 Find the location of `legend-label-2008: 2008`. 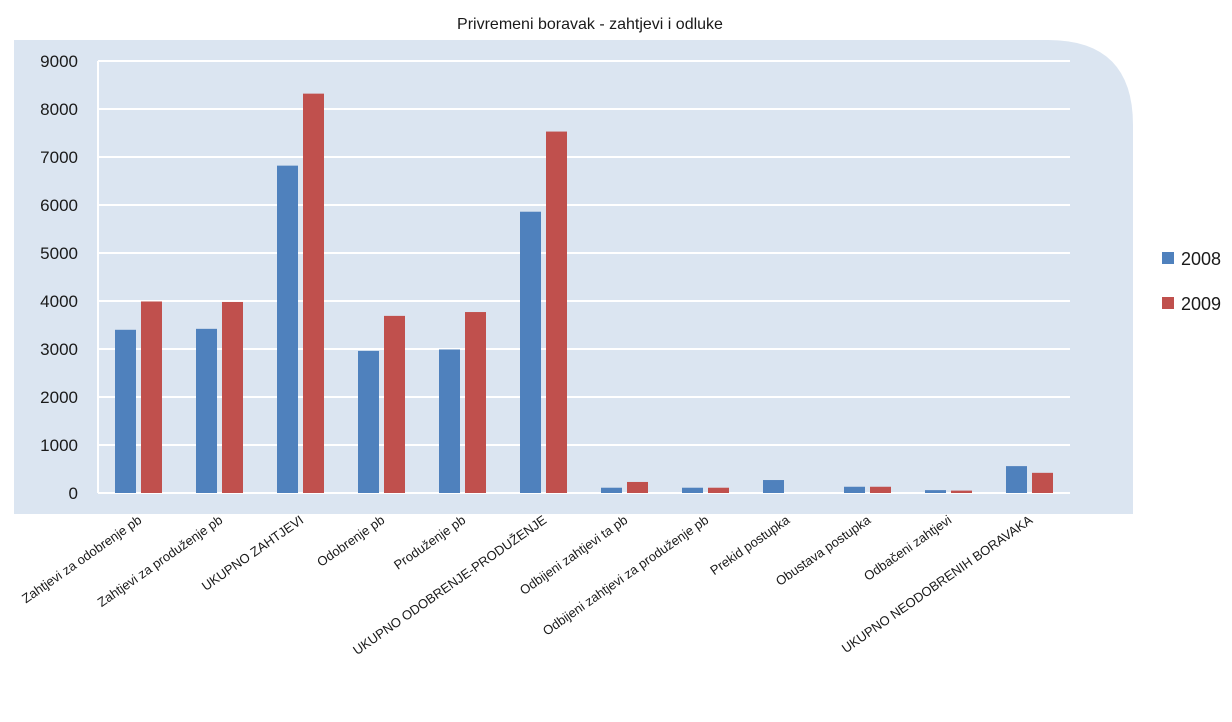

legend-label-2008: 2008 is located at coordinates (1201, 259).